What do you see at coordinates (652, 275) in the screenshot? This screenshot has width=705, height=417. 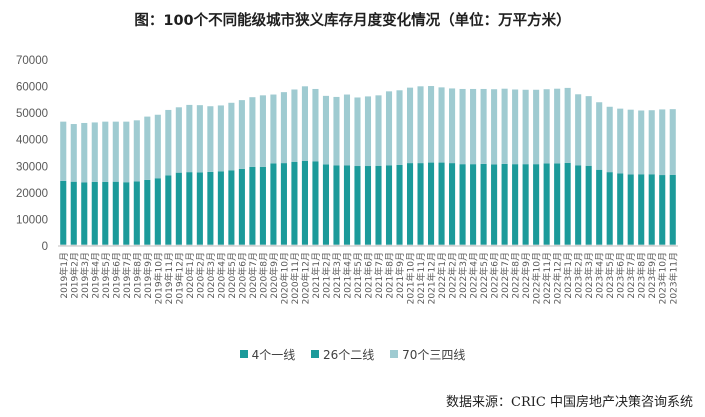 I see `x-tick-label: 2023年9月` at bounding box center [652, 275].